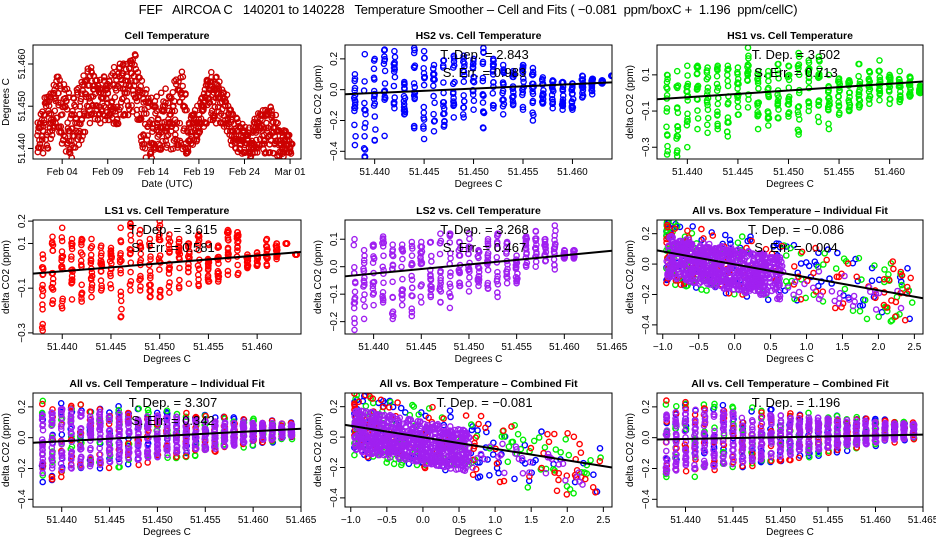  I want to click on x-tick-label: 51.445, so click(109, 520).